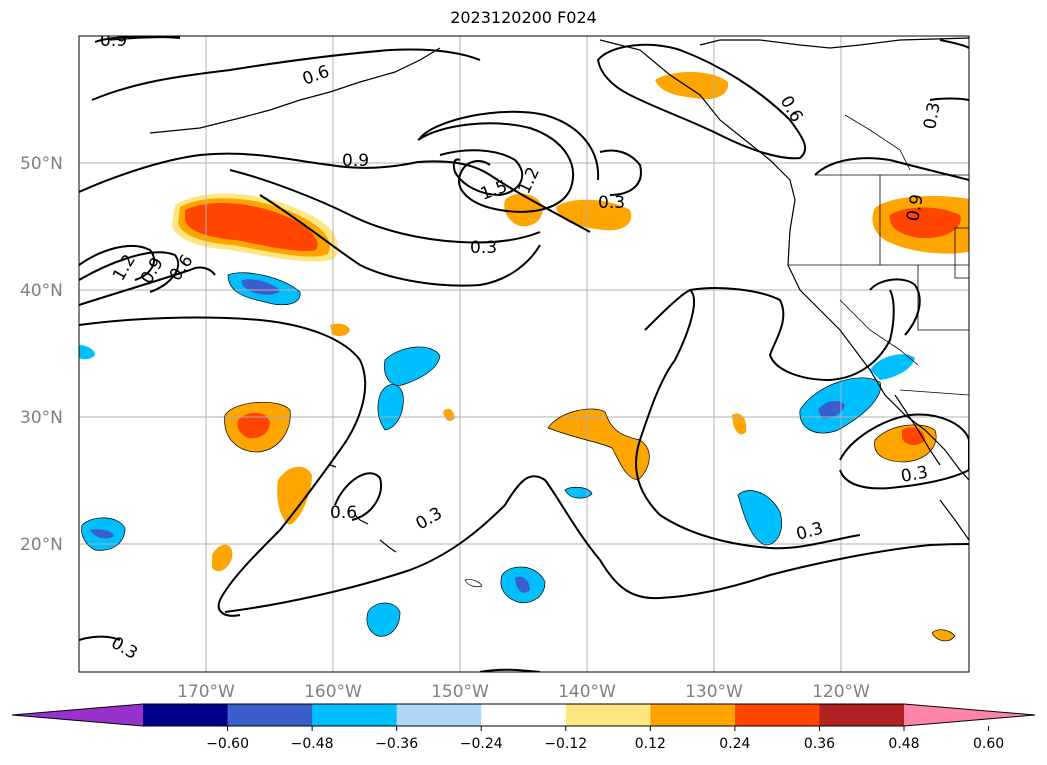 The height and width of the screenshot is (765, 1047). What do you see at coordinates (523, 692) in the screenshot?
I see `longitude-labels: 170°W 160°W 150°W 140°W 130°W 120°W` at bounding box center [523, 692].